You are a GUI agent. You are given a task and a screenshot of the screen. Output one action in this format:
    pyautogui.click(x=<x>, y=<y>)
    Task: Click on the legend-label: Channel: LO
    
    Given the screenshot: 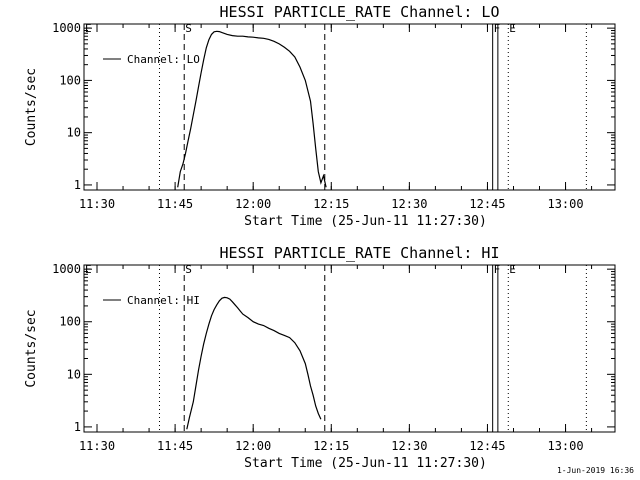 What is the action you would take?
    pyautogui.click(x=163, y=59)
    